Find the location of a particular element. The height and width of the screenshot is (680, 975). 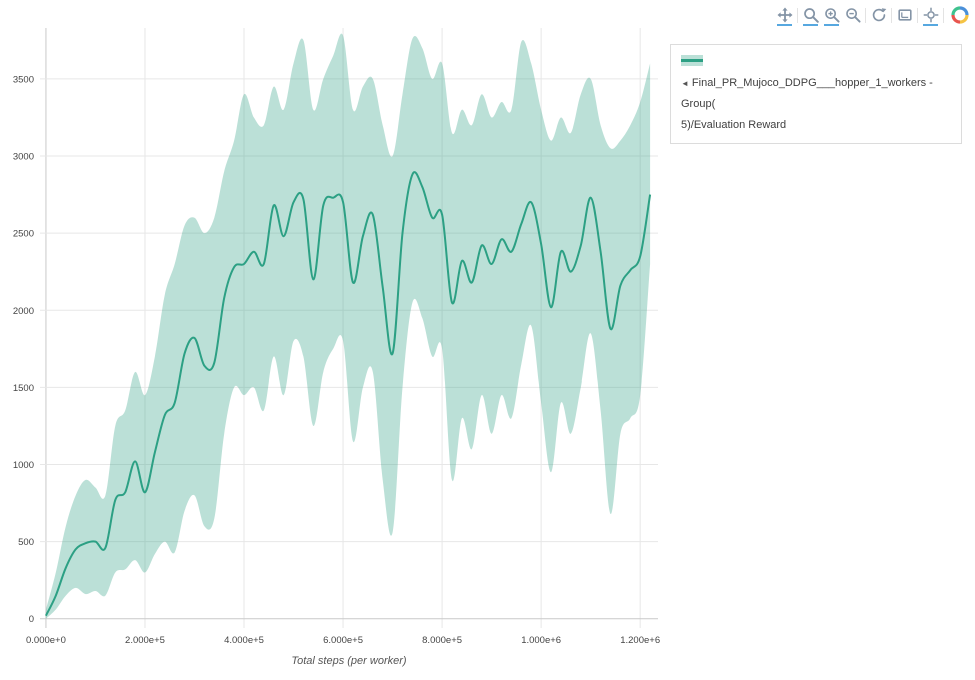

y-tick-label: 1000 is located at coordinates (23, 465).